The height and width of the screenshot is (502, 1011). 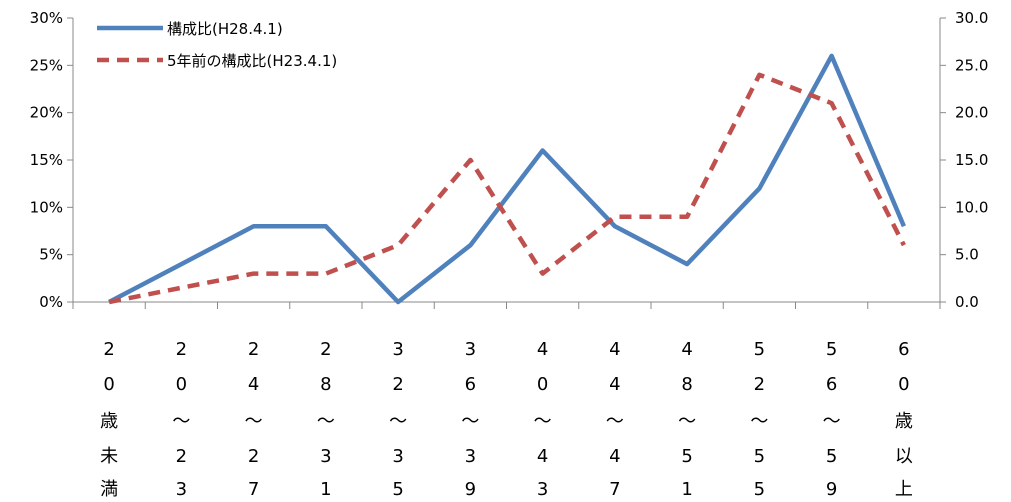 I want to click on category-label: 2 0 歳未満, so click(x=109, y=419).